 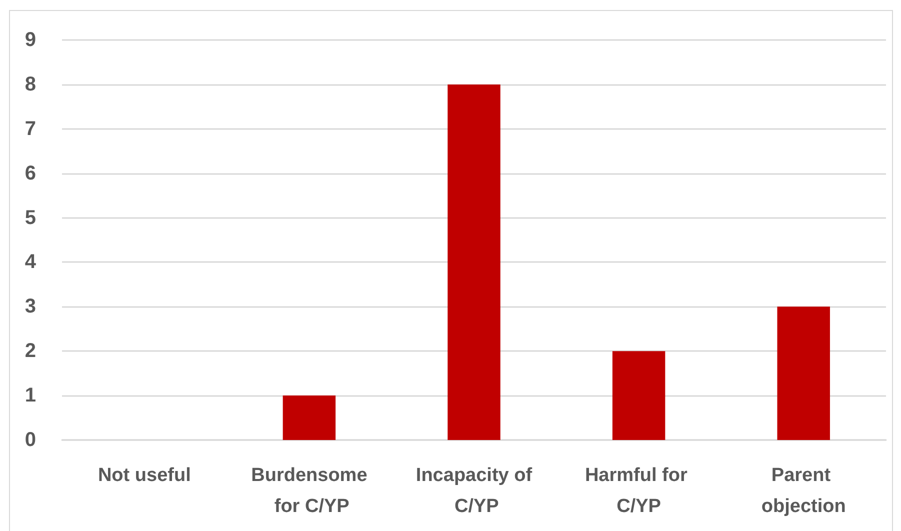 I want to click on x-tick-label: Harmful for C/YP, so click(x=638, y=491).